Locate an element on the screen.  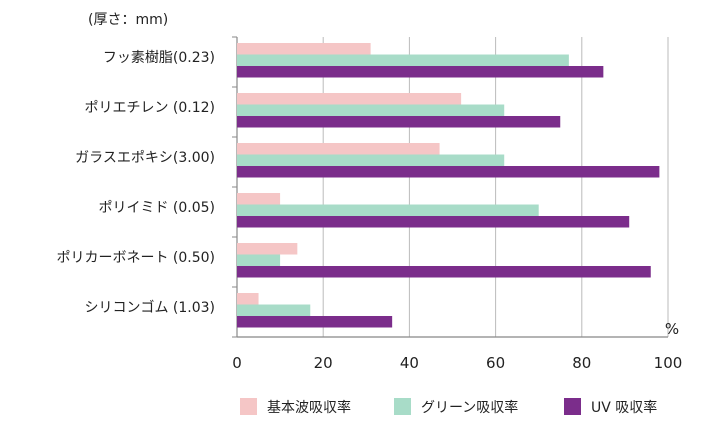
category-label: シリコンゴム (1.03) is located at coordinates (149, 307).